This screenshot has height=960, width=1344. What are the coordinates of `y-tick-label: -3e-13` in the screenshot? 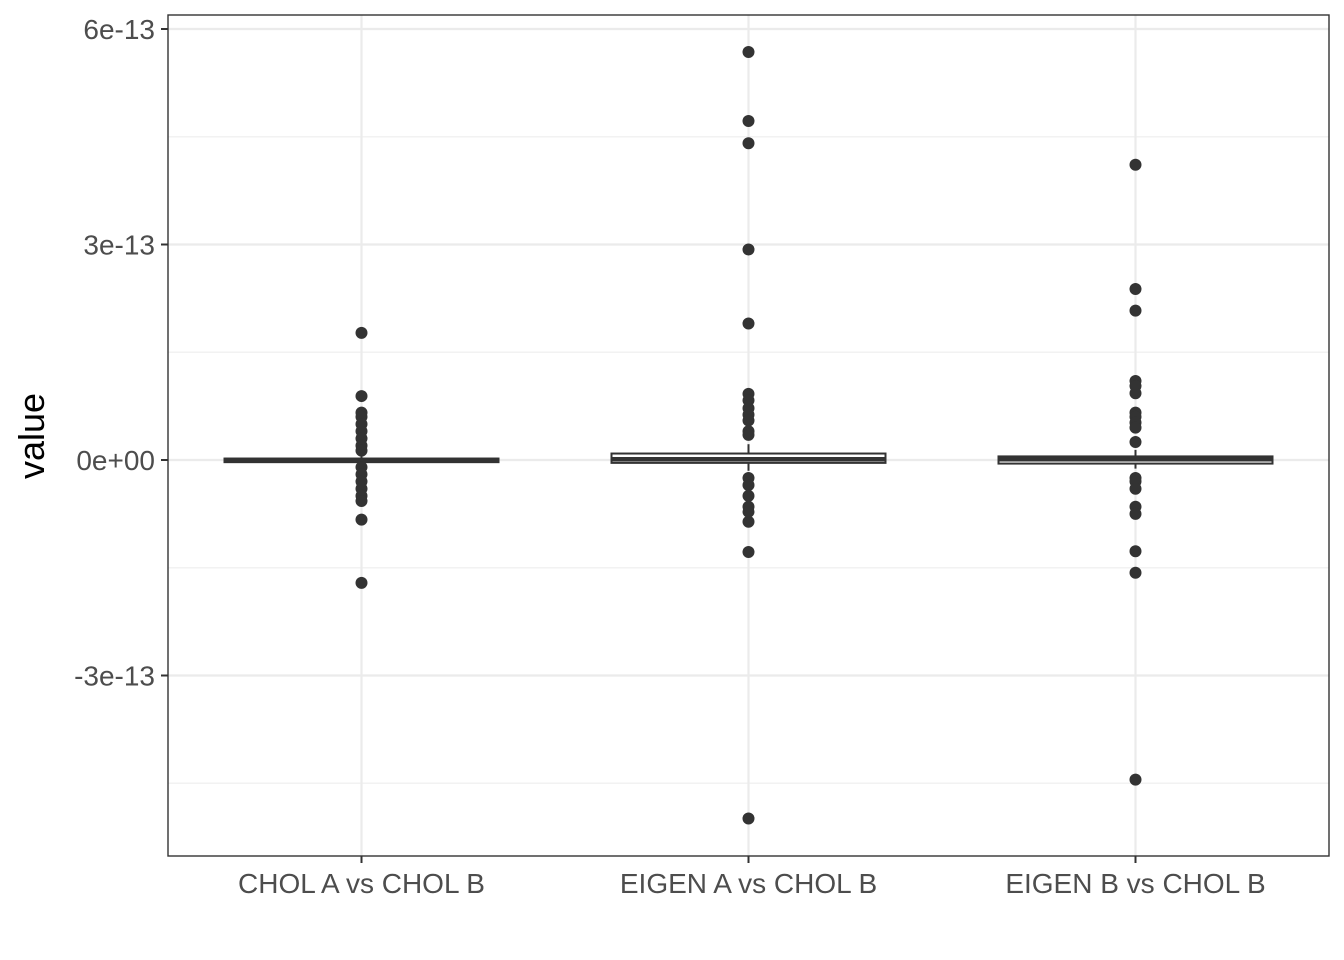 It's located at (114, 676).